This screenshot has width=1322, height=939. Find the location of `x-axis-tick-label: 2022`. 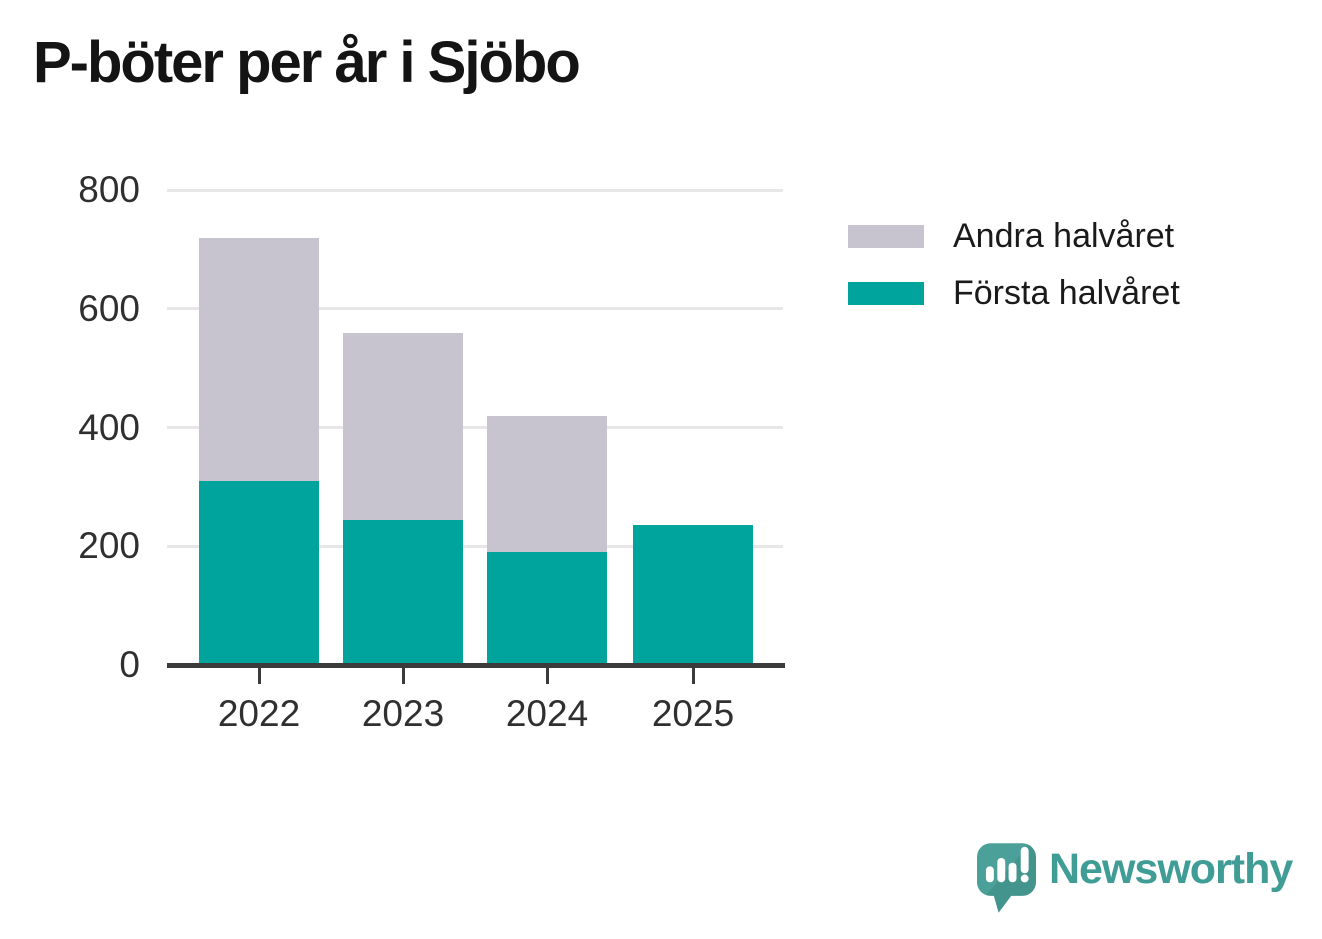

x-axis-tick-label: 2022 is located at coordinates (259, 713).